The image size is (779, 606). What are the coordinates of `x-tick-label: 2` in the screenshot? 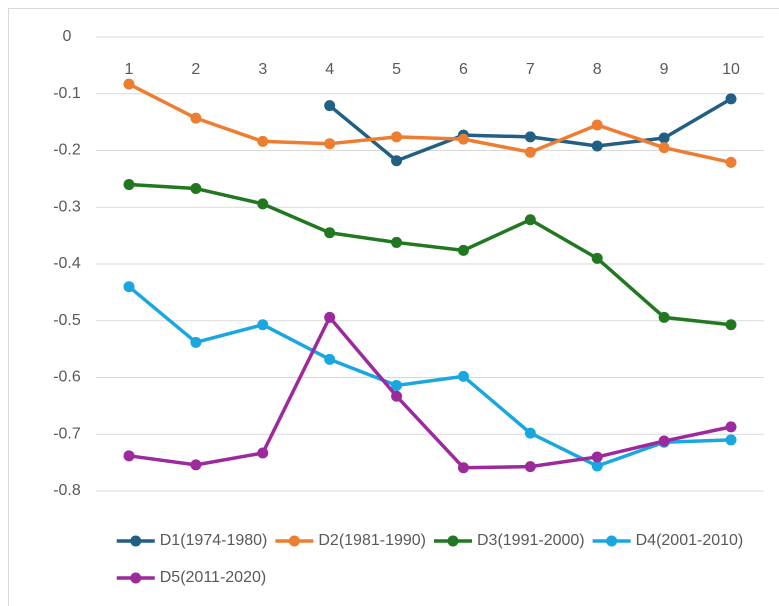 It's located at (195, 69).